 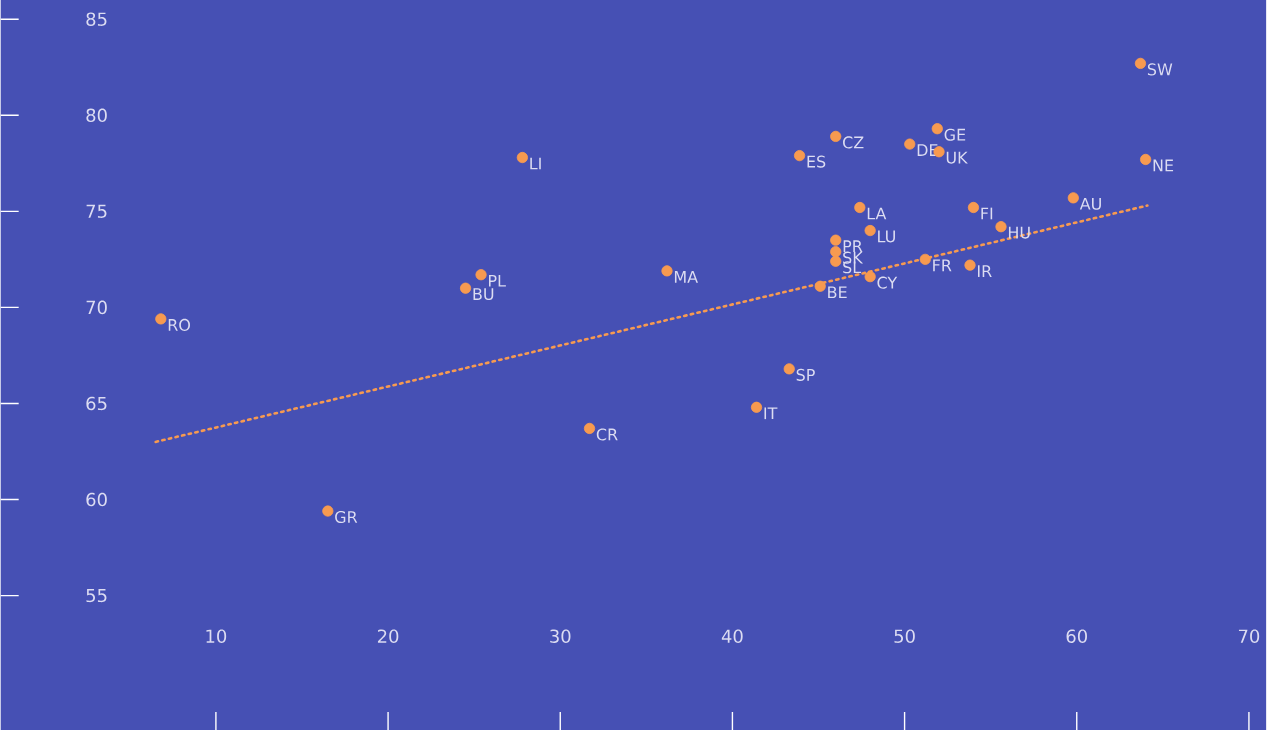 I want to click on annotation: SW, so click(x=1160, y=69).